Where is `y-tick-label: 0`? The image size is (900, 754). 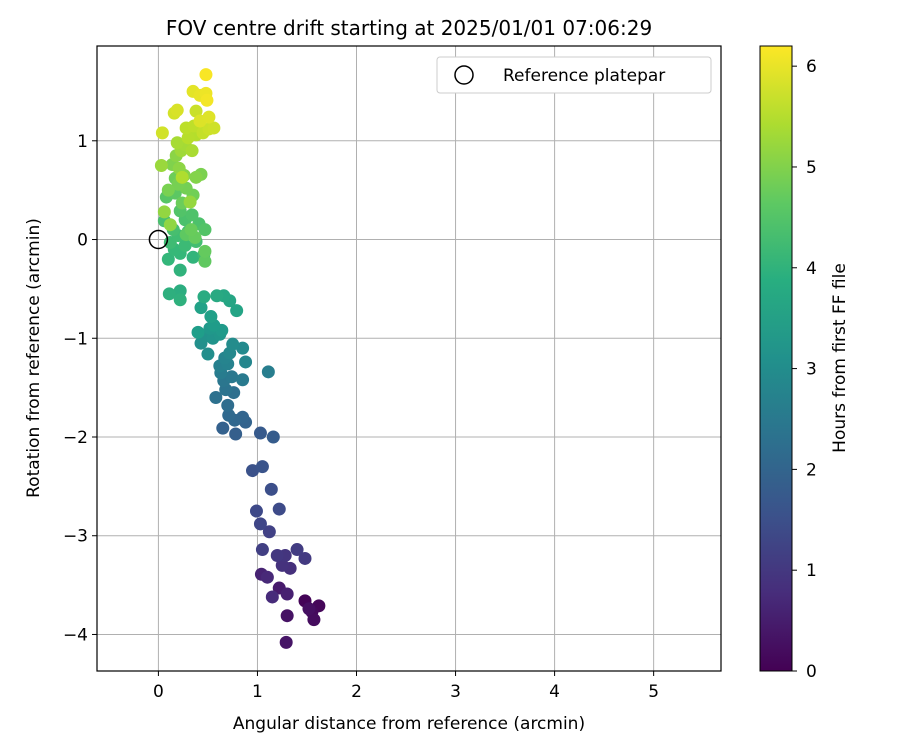 y-tick-label: 0 is located at coordinates (82, 241).